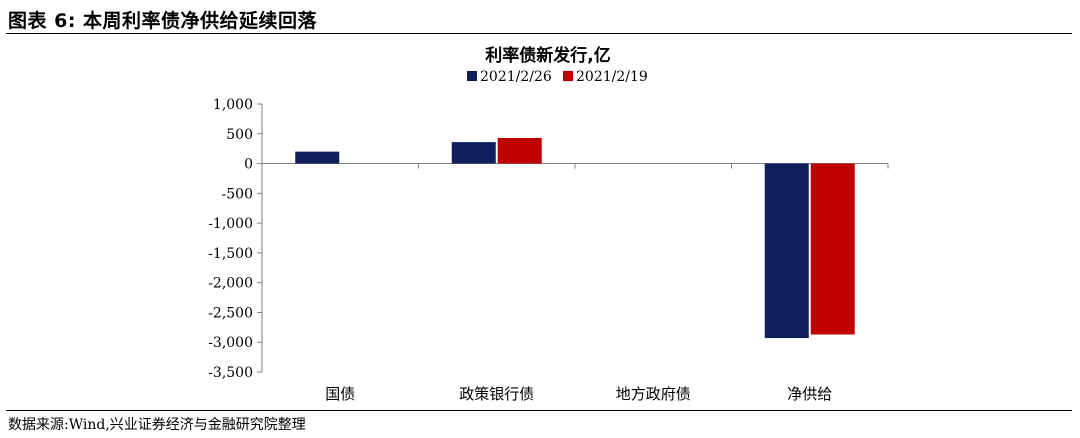  What do you see at coordinates (539, 33) in the screenshot?
I see `top-rule` at bounding box center [539, 33].